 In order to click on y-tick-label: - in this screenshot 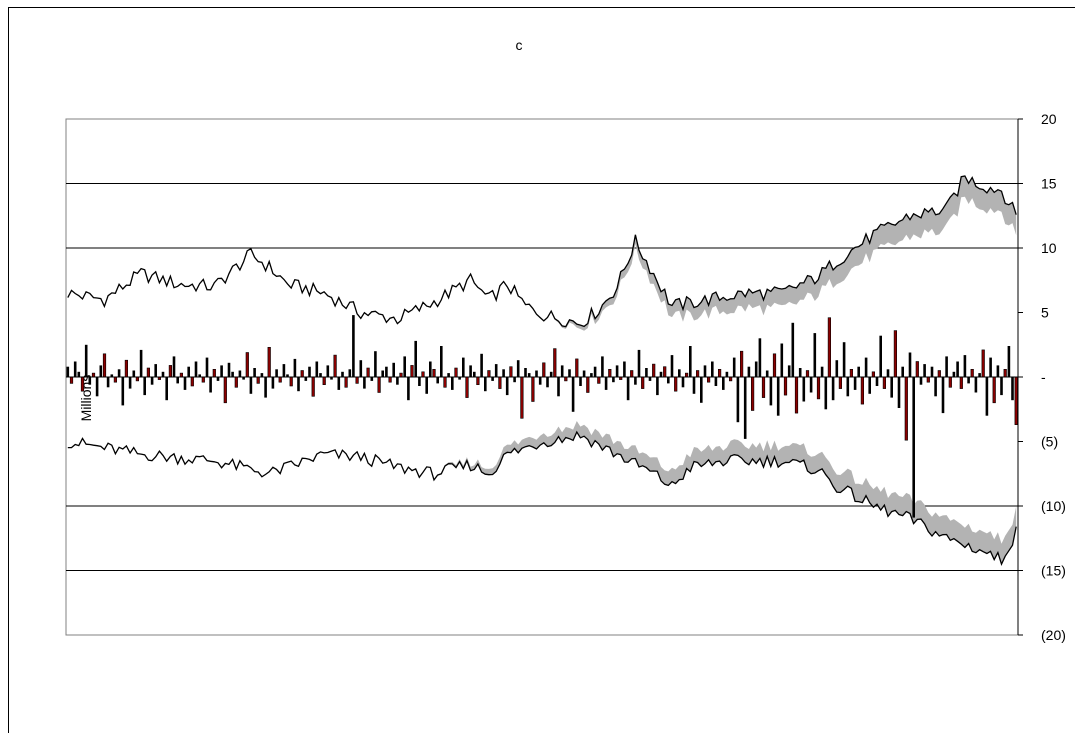, I will do `click(1043, 377)`.